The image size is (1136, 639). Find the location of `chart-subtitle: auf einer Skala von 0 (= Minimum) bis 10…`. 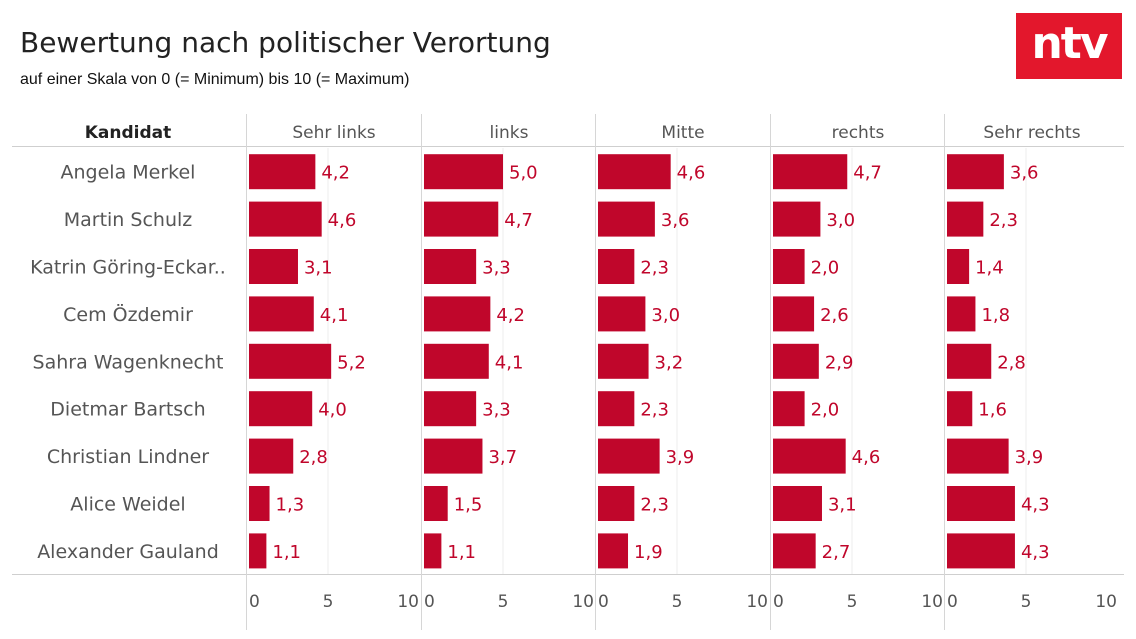

chart-subtitle: auf einer Skala von 0 (= Minimum) bis 10… is located at coordinates (215, 79).